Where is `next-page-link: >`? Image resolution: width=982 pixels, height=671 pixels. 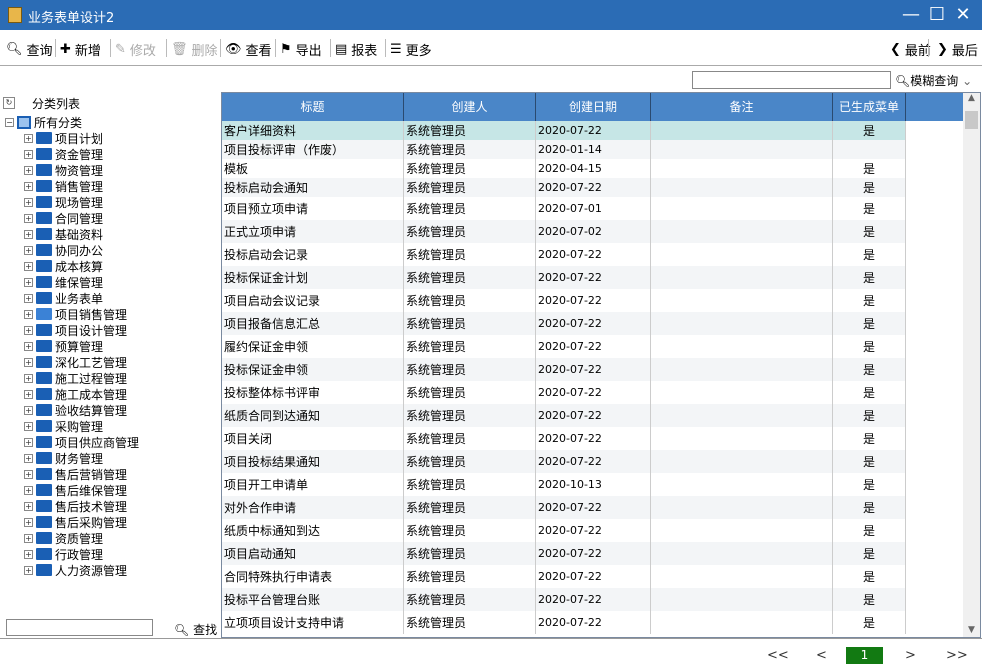
next-page-link: > is located at coordinates (910, 655).